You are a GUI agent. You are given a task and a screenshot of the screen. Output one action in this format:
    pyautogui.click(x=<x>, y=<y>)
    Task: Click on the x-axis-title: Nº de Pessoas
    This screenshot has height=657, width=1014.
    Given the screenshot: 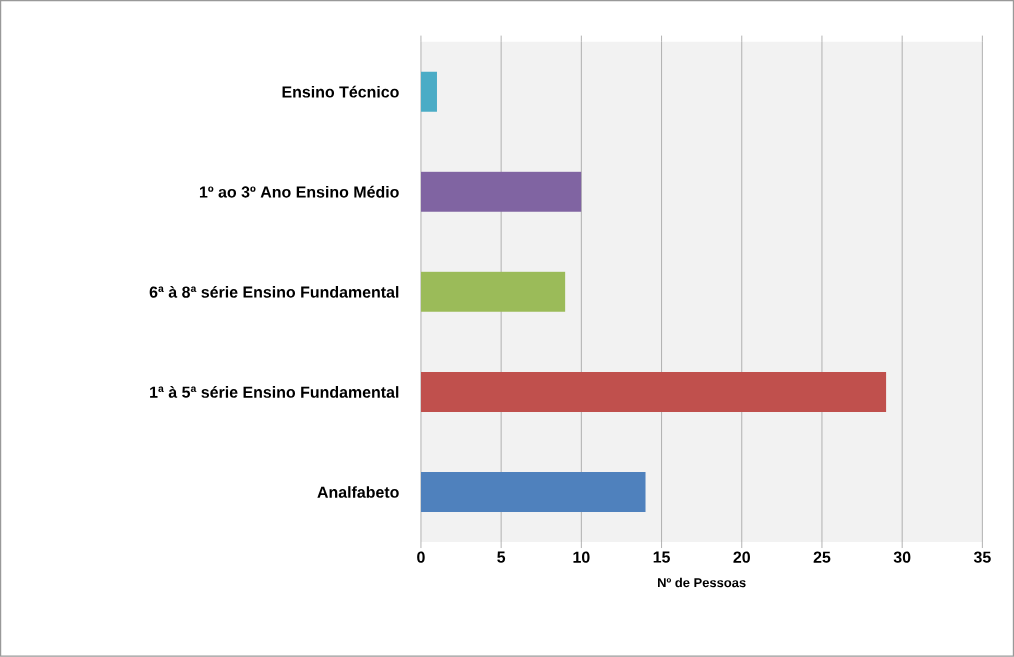 What is the action you would take?
    pyautogui.click(x=702, y=582)
    